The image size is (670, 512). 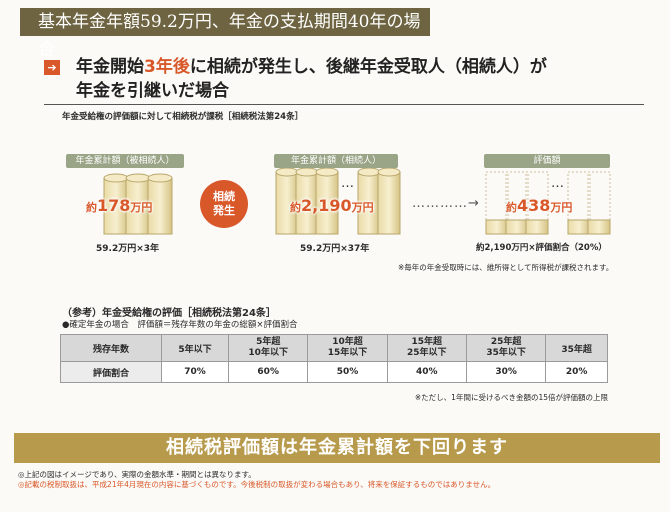 I want to click on label-valuation: 評価額, so click(x=547, y=161).